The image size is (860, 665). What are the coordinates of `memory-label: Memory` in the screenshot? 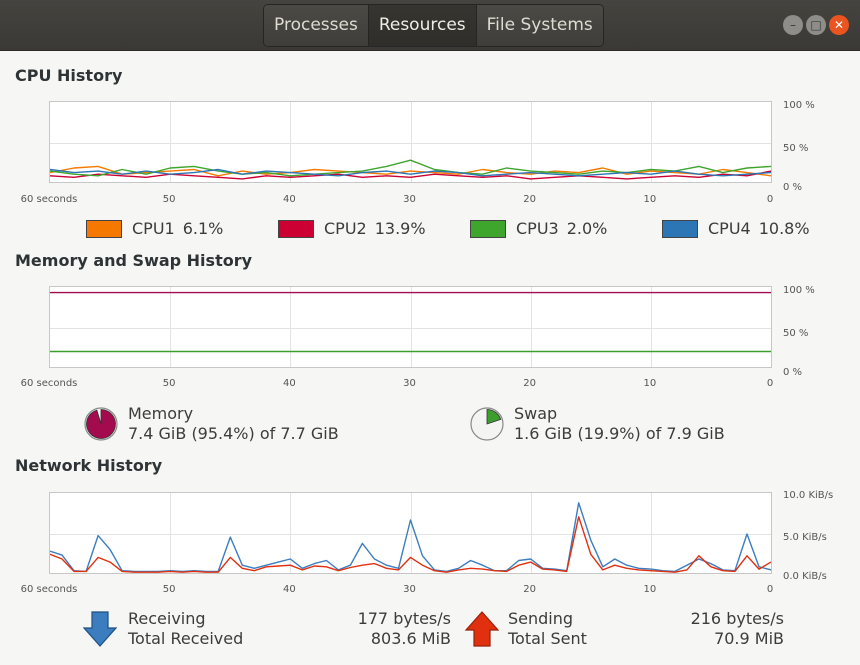 It's located at (161, 413).